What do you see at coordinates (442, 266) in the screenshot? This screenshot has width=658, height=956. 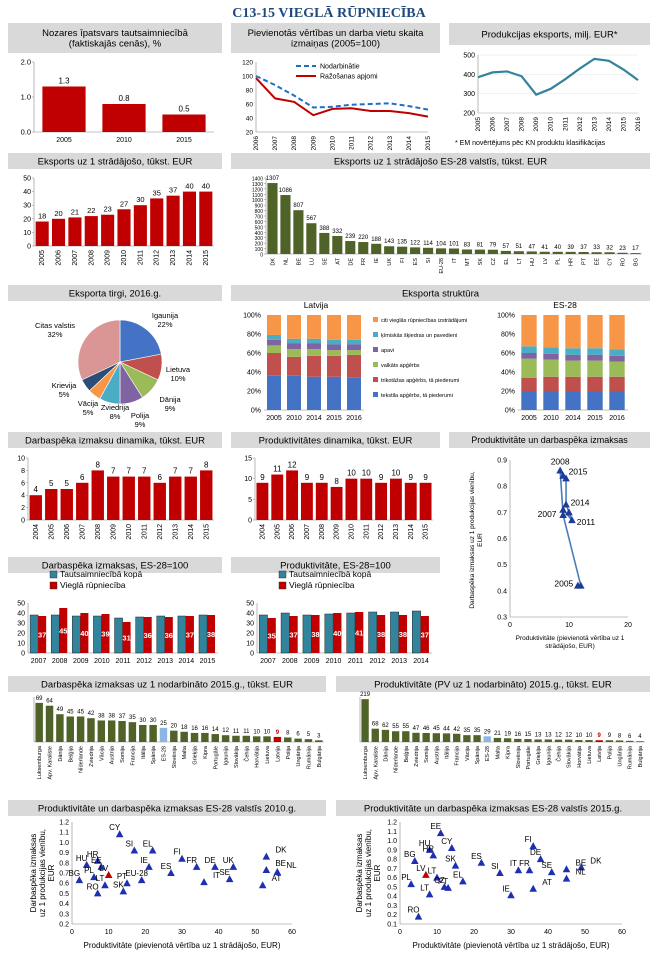 I see `x-tick-label: EU-28` at bounding box center [442, 266].